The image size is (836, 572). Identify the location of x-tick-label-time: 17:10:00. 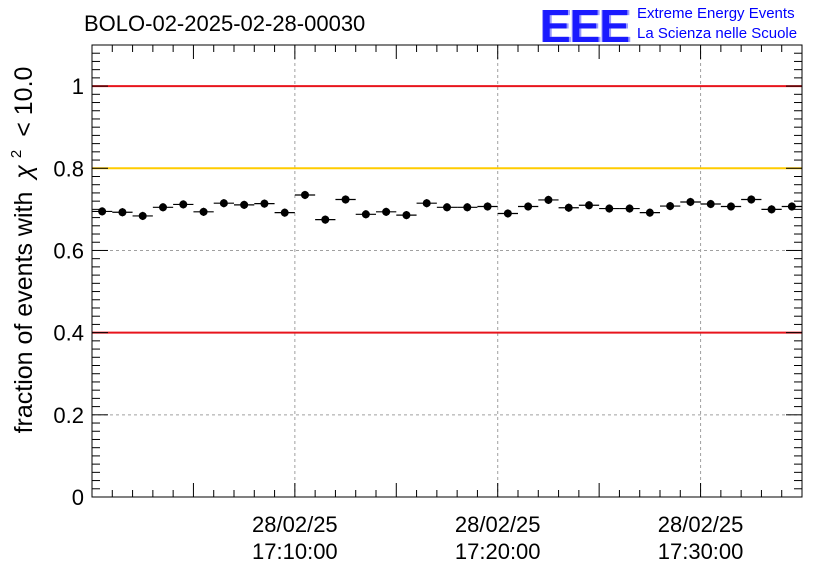
(295, 551).